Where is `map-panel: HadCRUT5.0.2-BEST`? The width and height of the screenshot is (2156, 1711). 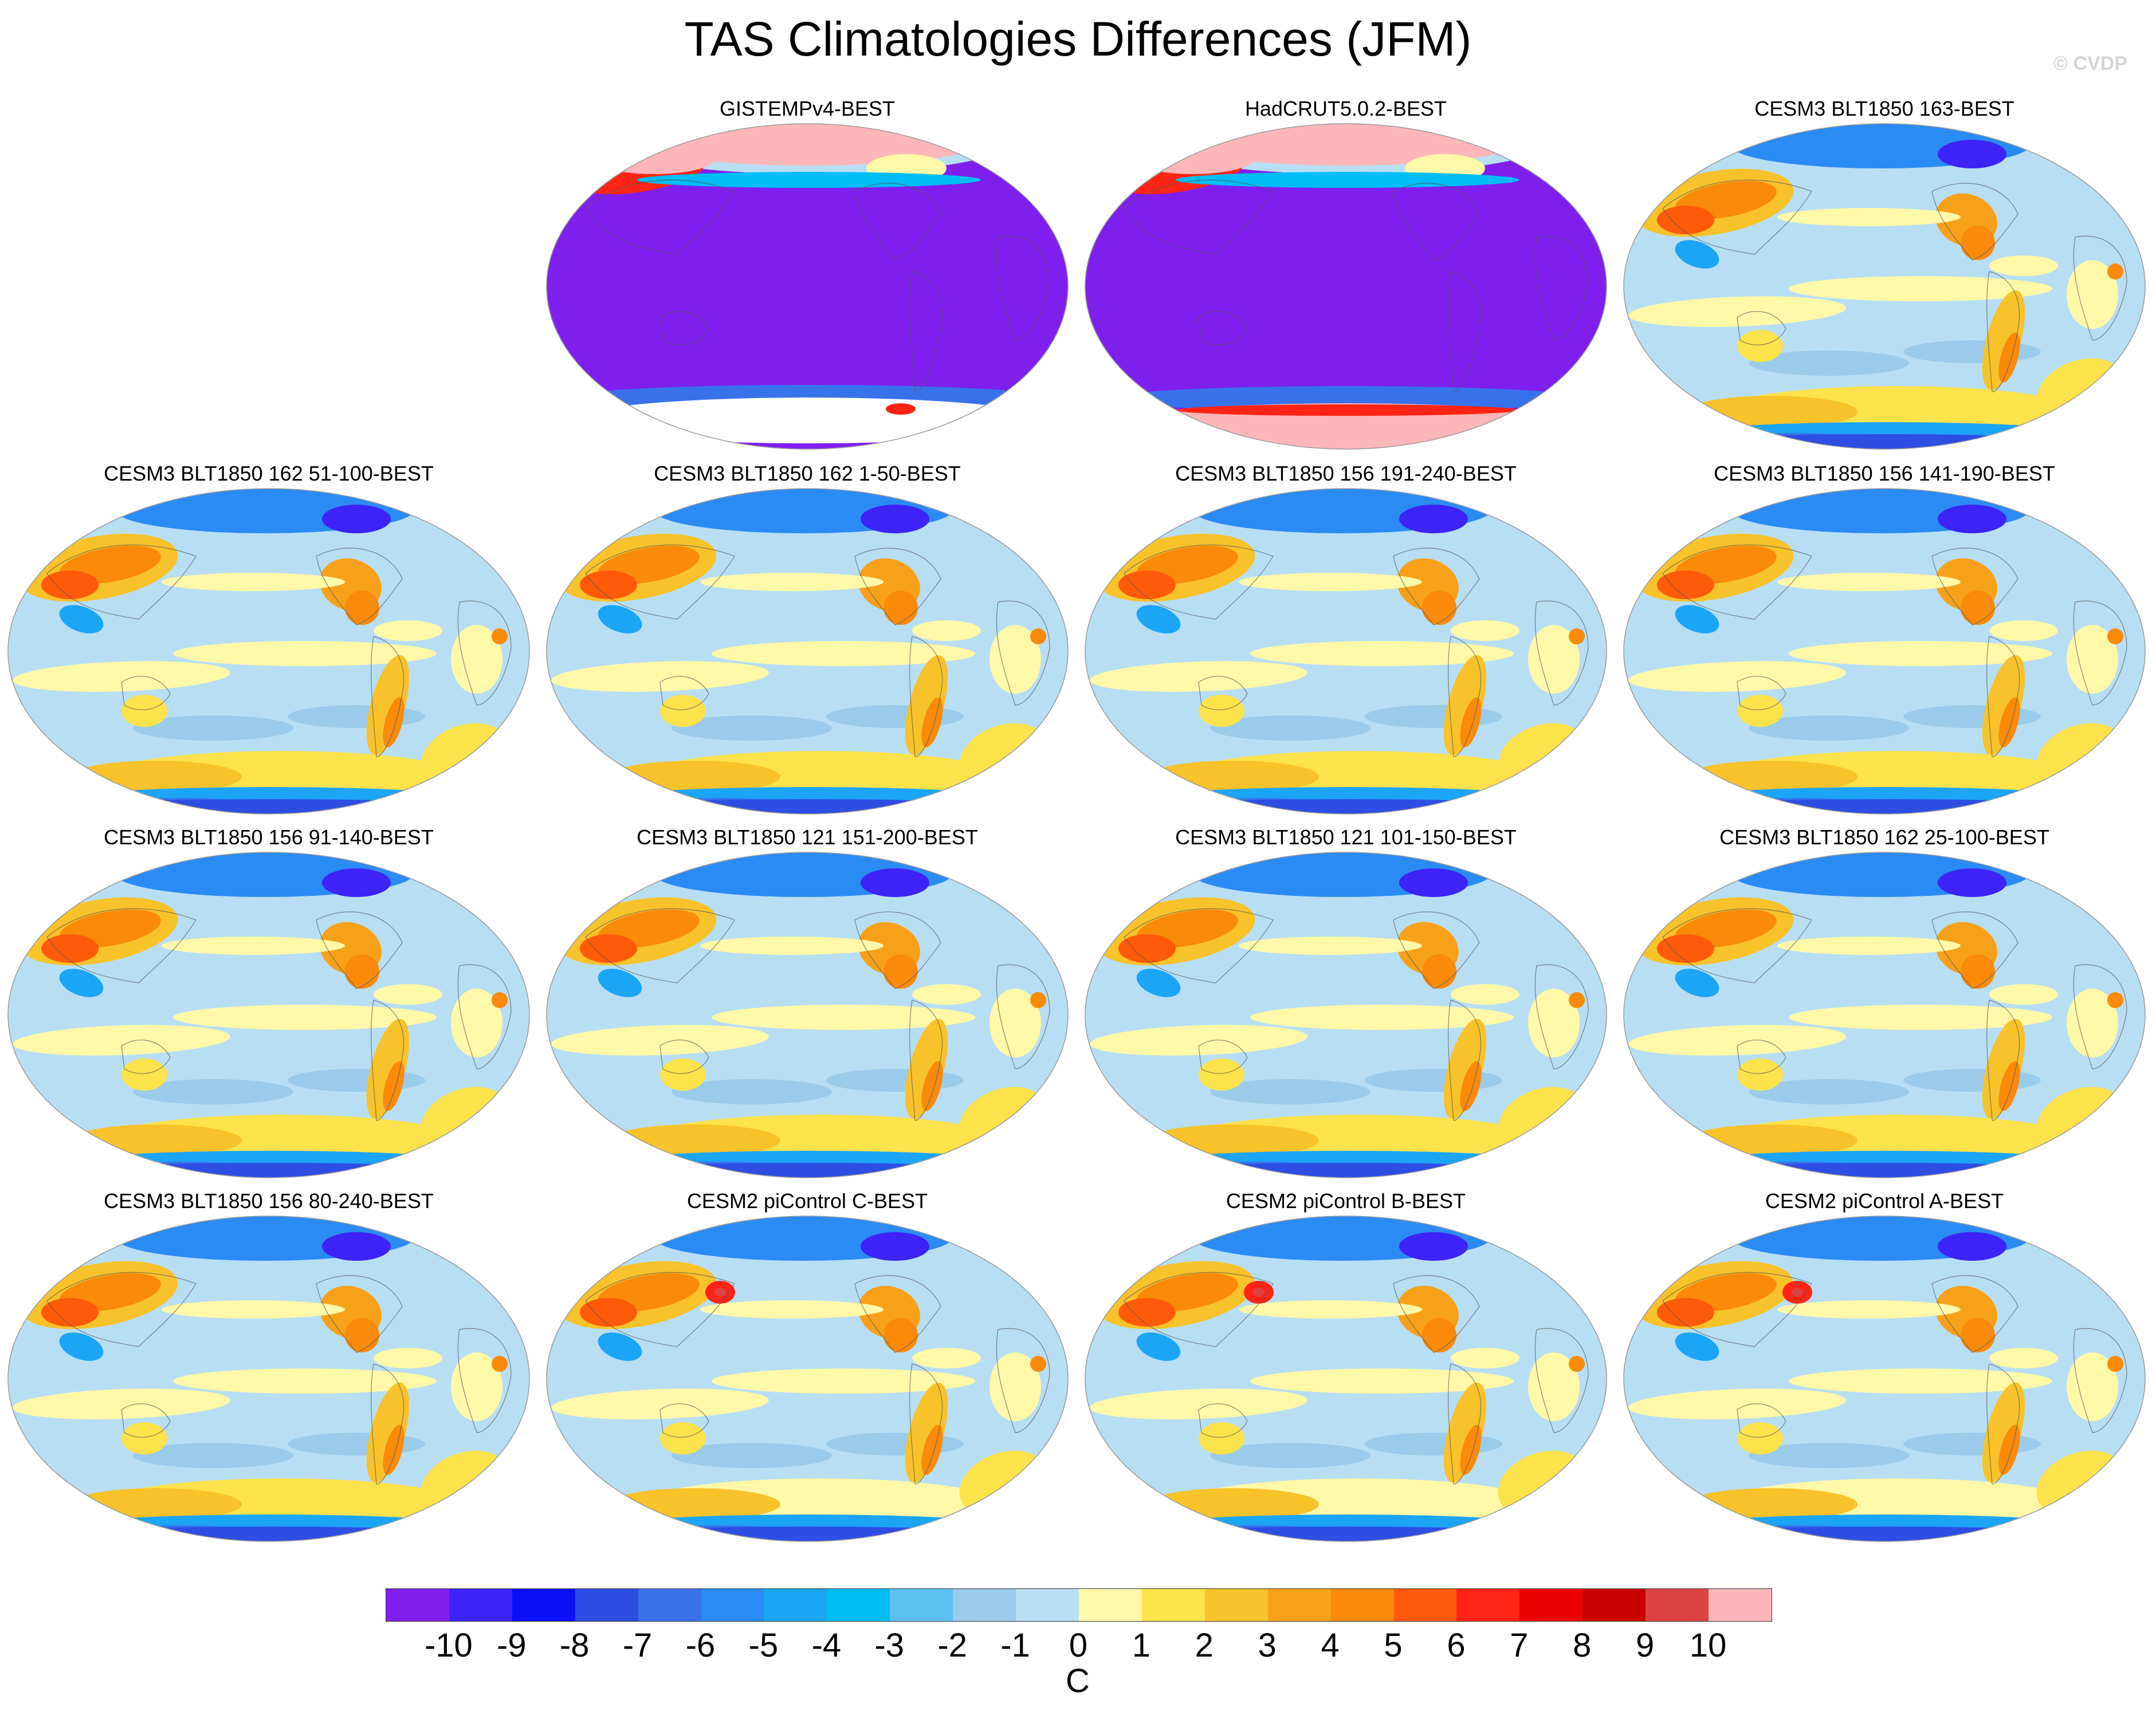 map-panel: HadCRUT5.0.2-BEST is located at coordinates (1346, 273).